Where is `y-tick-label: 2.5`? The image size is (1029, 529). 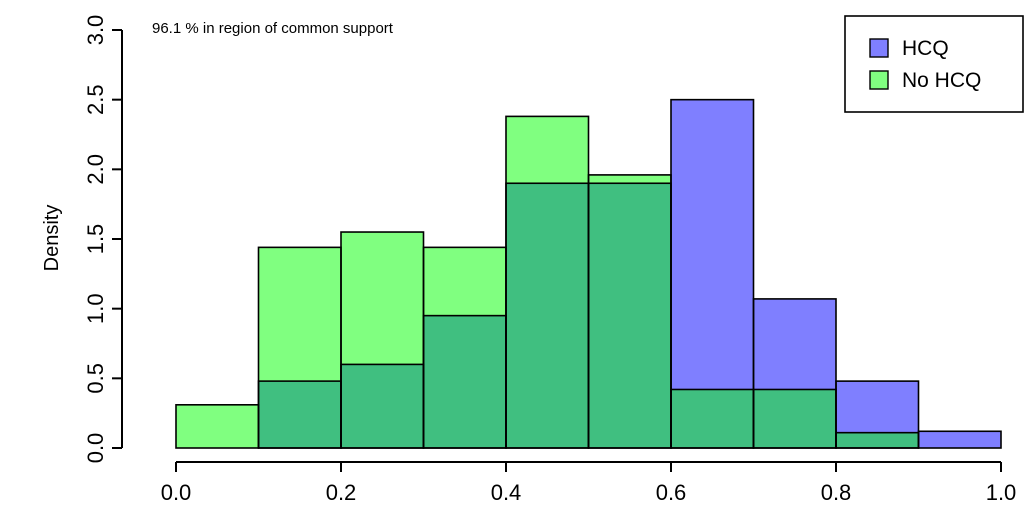 y-tick-label: 2.5 is located at coordinates (95, 99).